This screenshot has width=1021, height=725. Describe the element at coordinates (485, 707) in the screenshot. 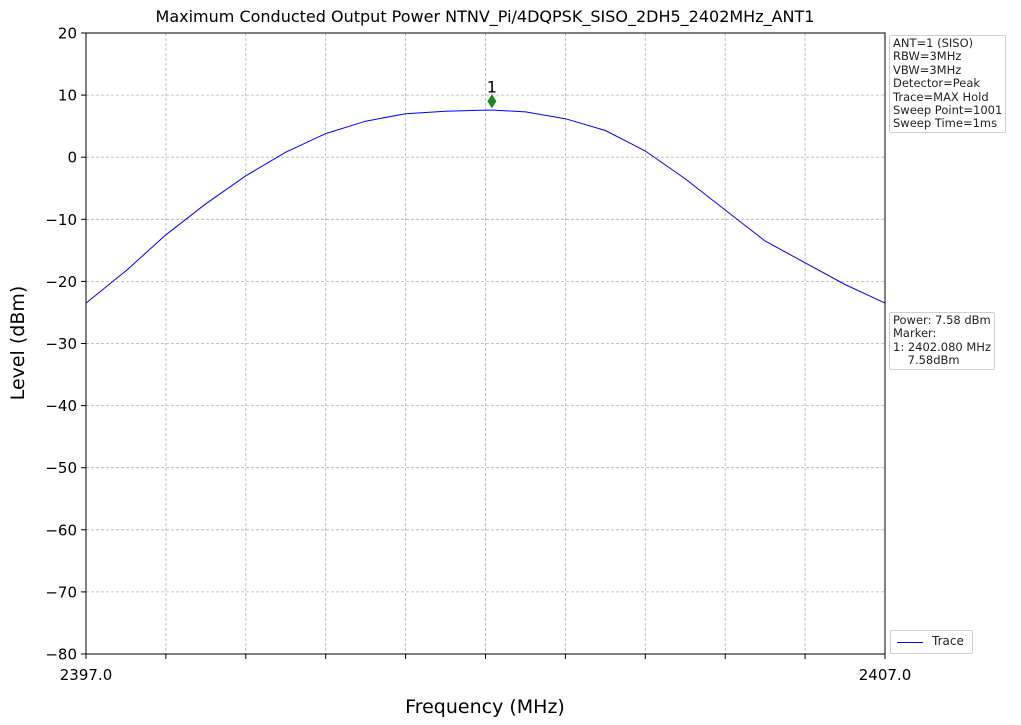

I see `x-axis-label: Frequency (MHz)` at that location.